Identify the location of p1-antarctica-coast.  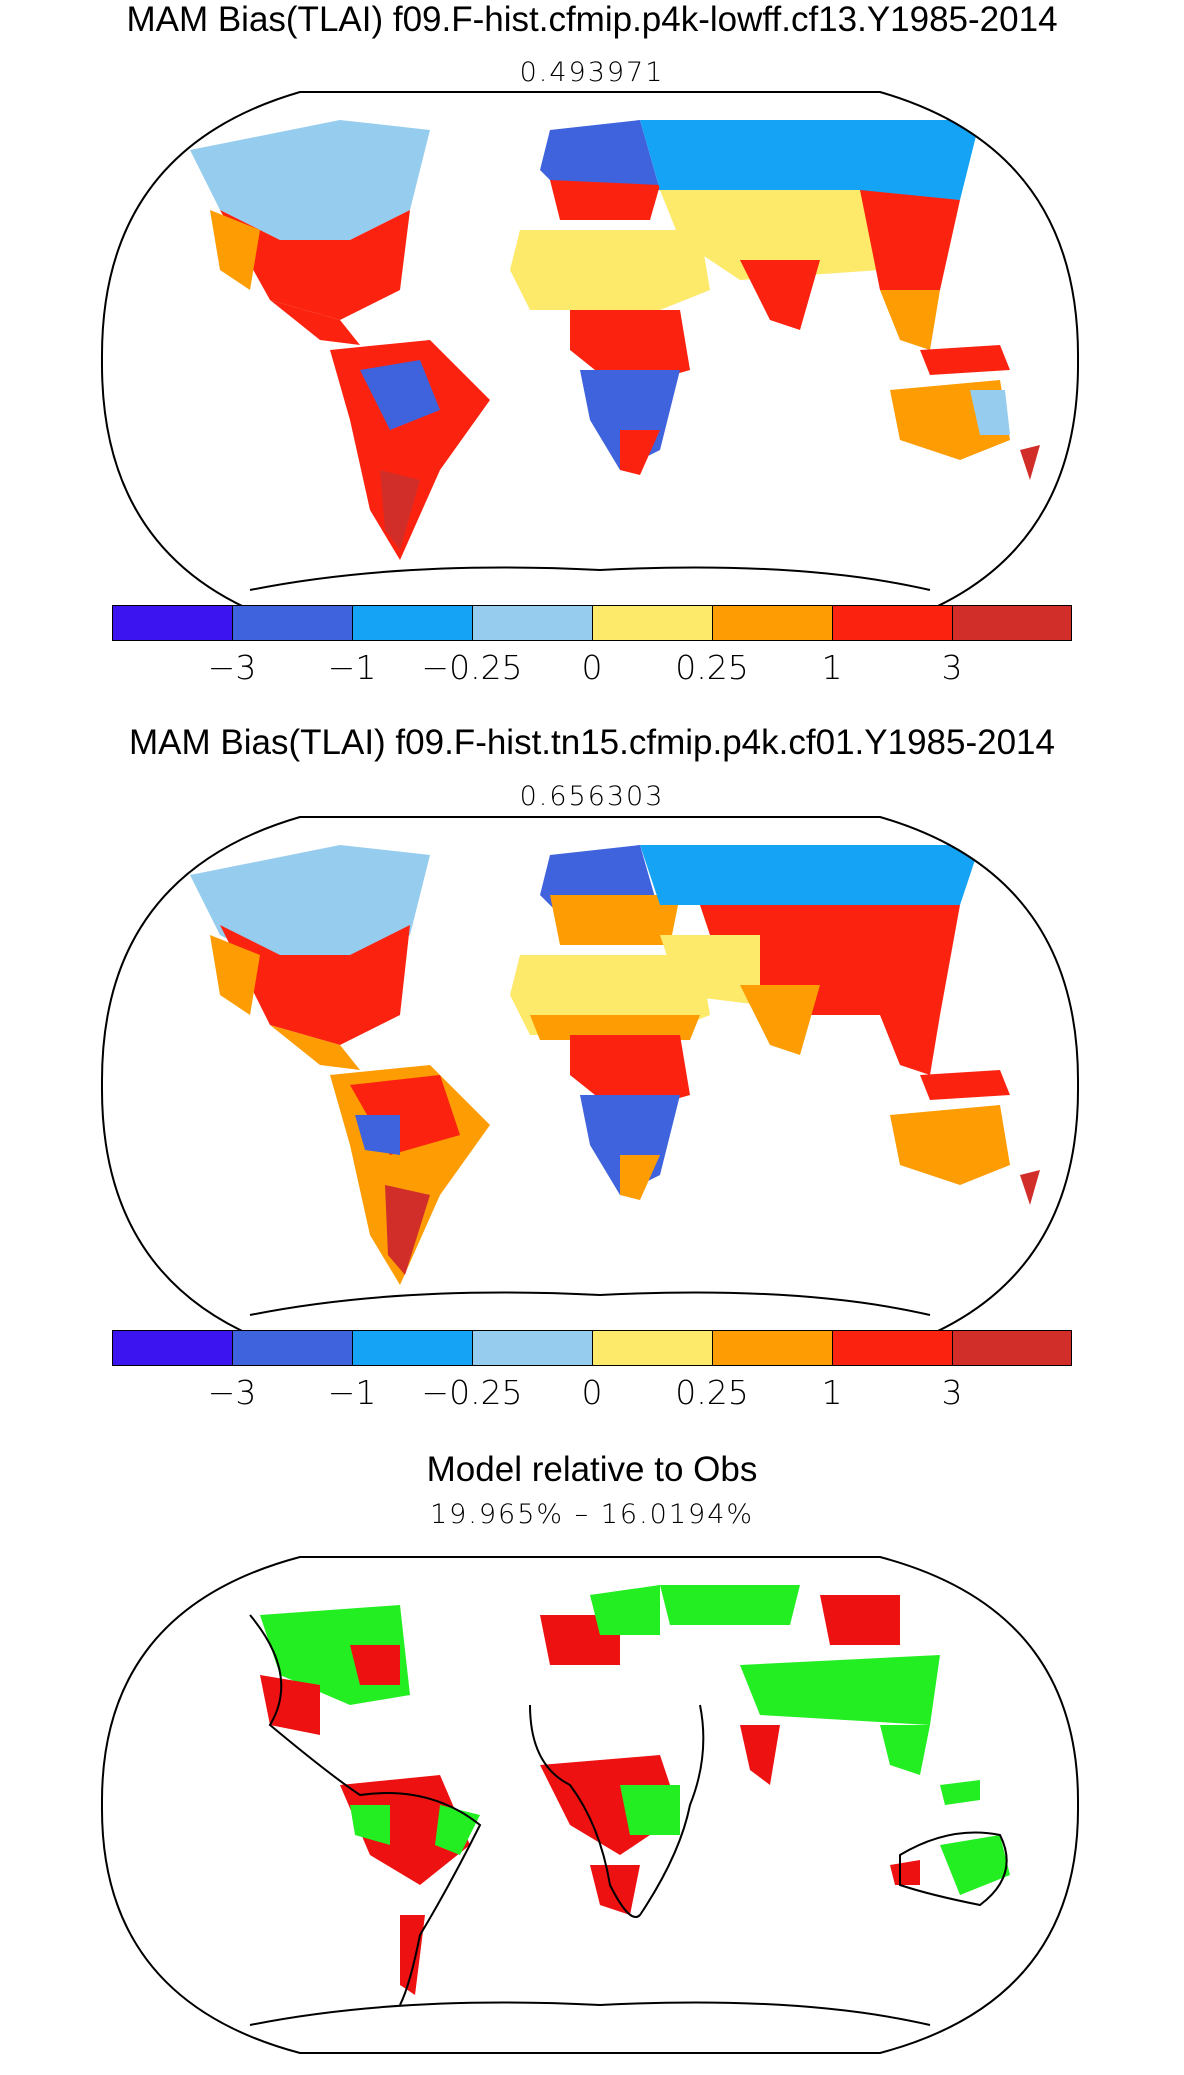
(590, 578).